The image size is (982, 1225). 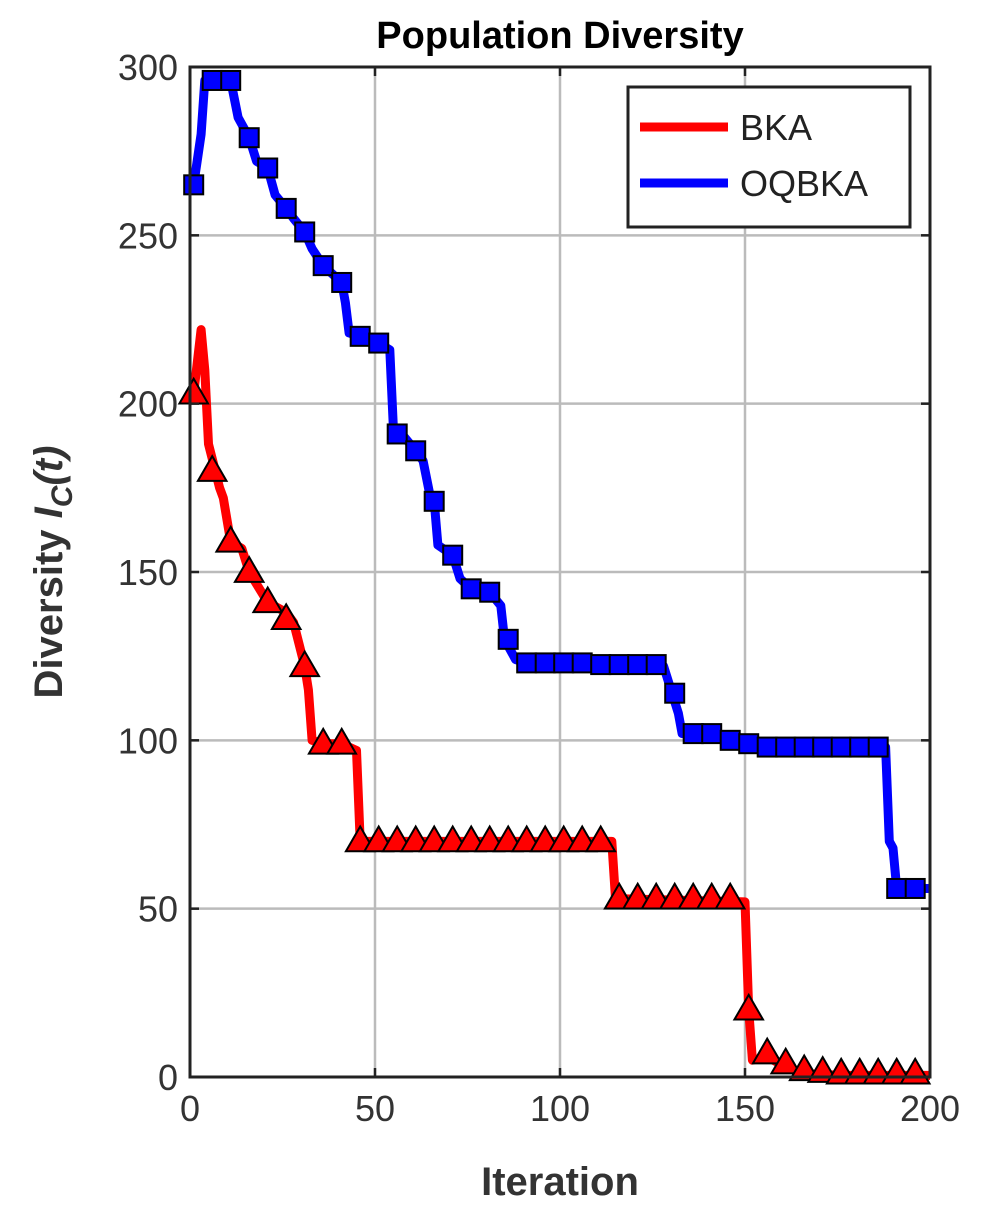 I want to click on y-tick-label: 300, so click(x=148, y=67).